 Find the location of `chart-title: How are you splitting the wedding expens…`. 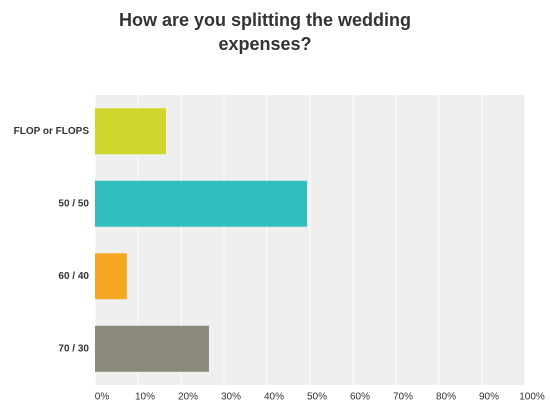

chart-title: How are you splitting the wedding expens… is located at coordinates (264, 32).